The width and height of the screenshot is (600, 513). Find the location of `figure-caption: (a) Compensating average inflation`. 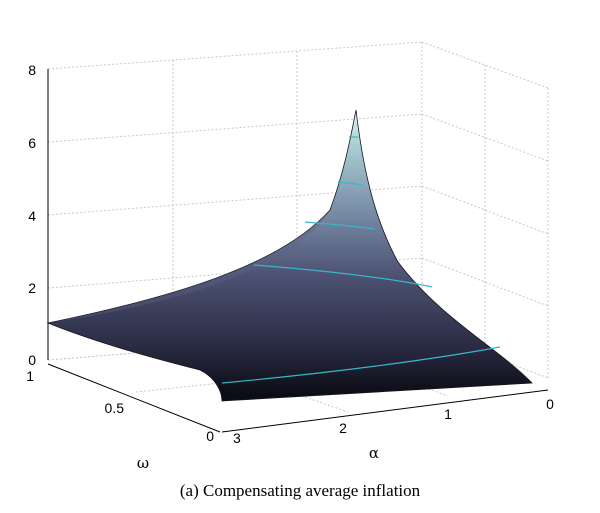

figure-caption: (a) Compensating average inflation is located at coordinates (300, 490).